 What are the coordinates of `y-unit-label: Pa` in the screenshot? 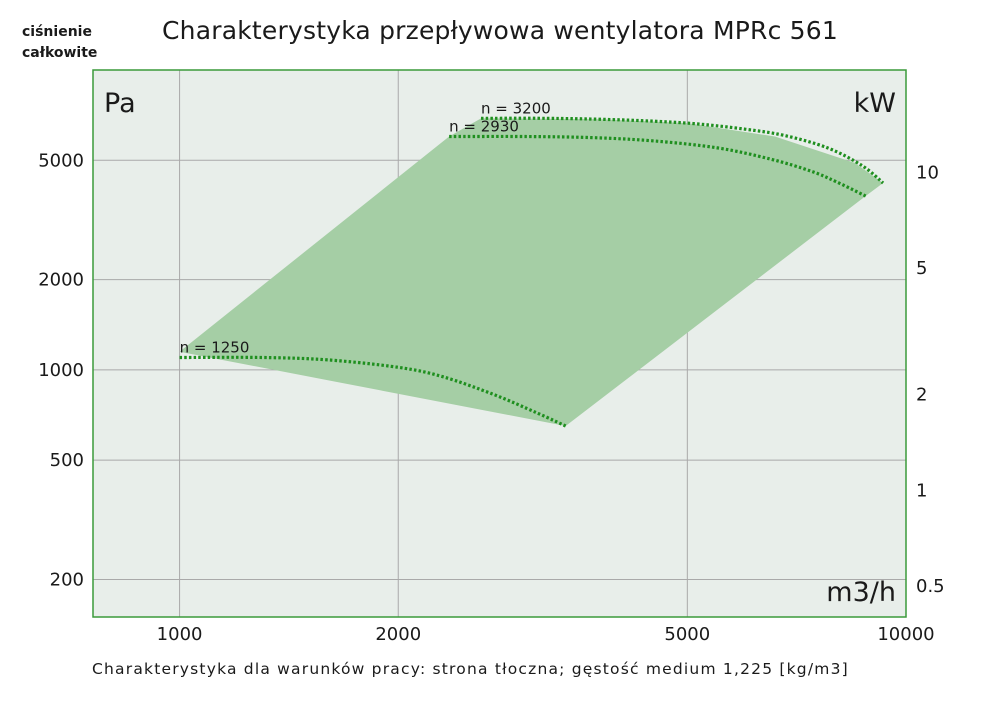 It's located at (120, 103).